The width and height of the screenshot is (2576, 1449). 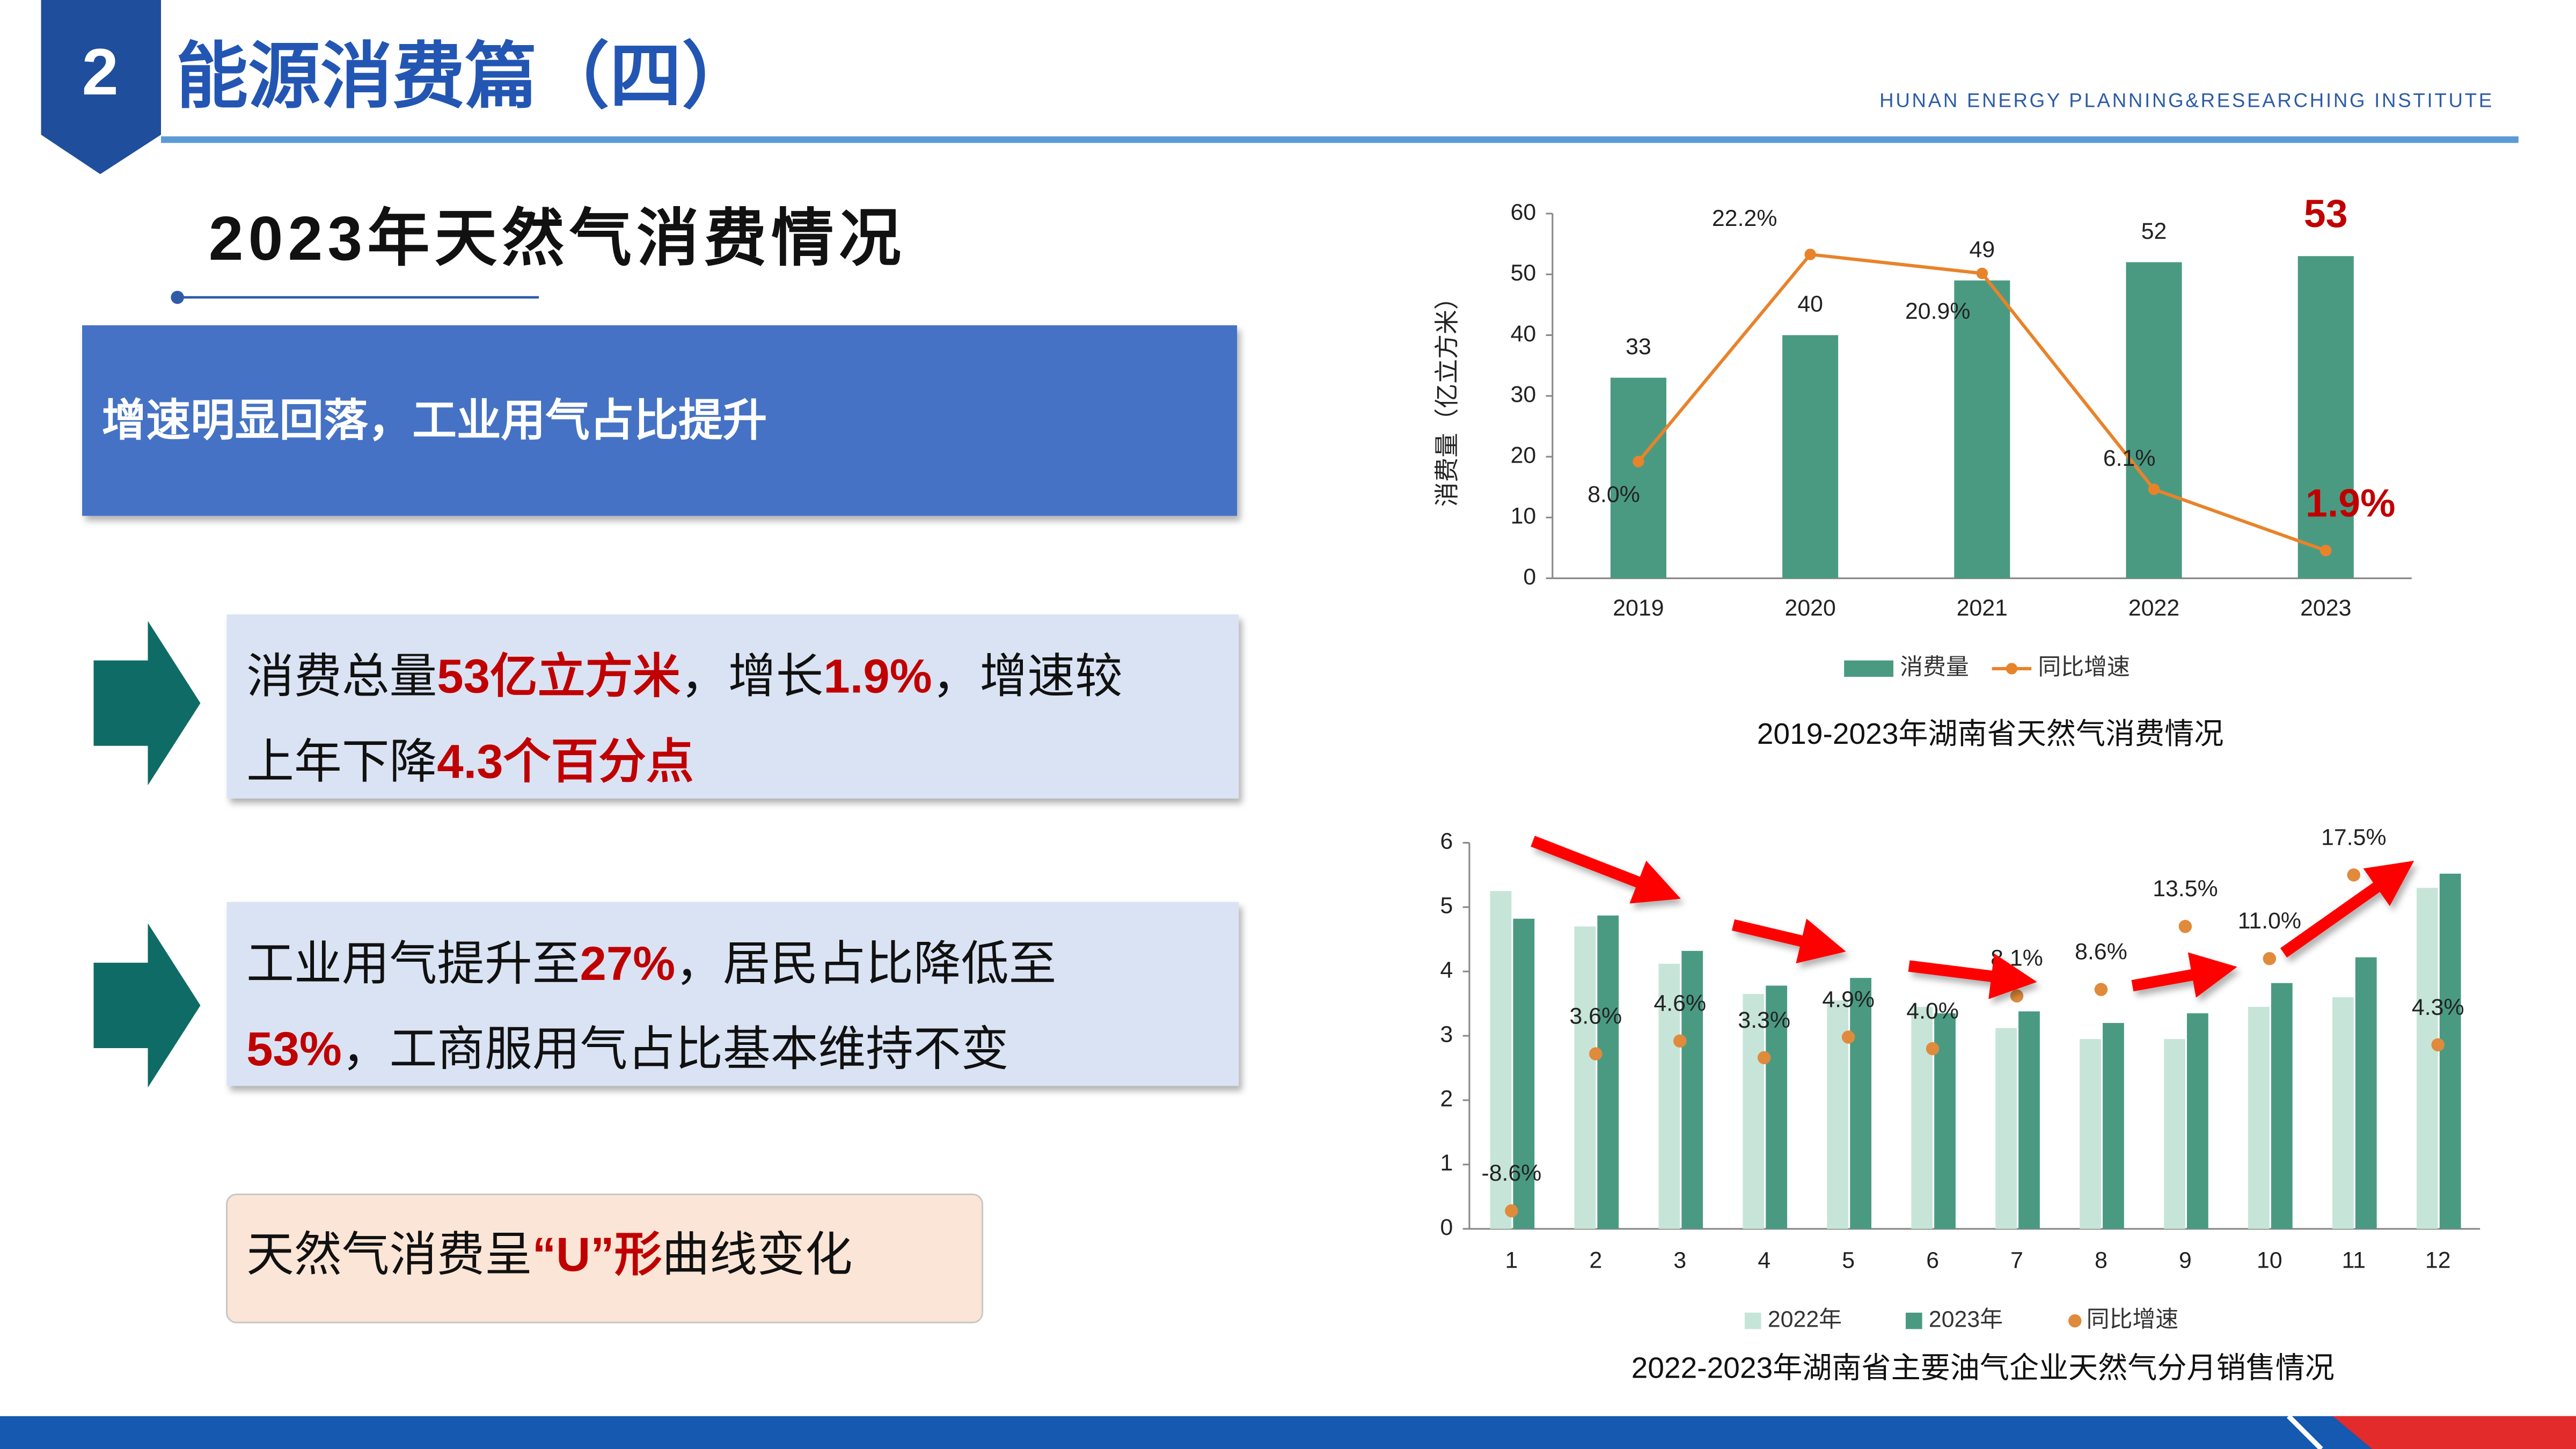 What do you see at coordinates (1966, 1320) in the screenshot?
I see `legend-label: 2023年` at bounding box center [1966, 1320].